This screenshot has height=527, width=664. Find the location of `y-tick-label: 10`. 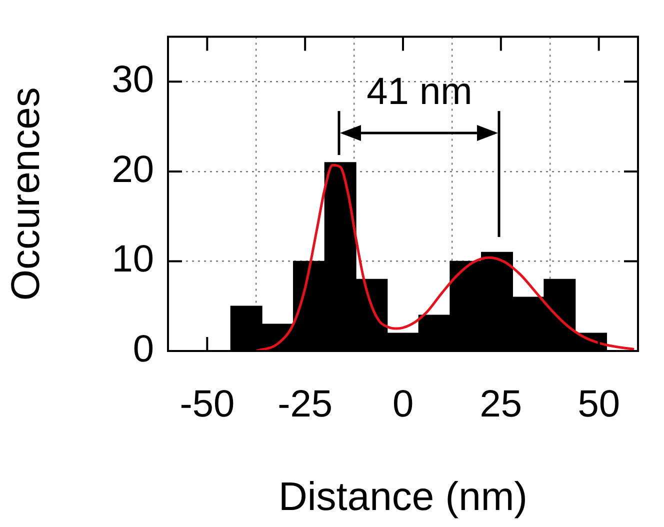

y-tick-label: 10 is located at coordinates (133, 259).